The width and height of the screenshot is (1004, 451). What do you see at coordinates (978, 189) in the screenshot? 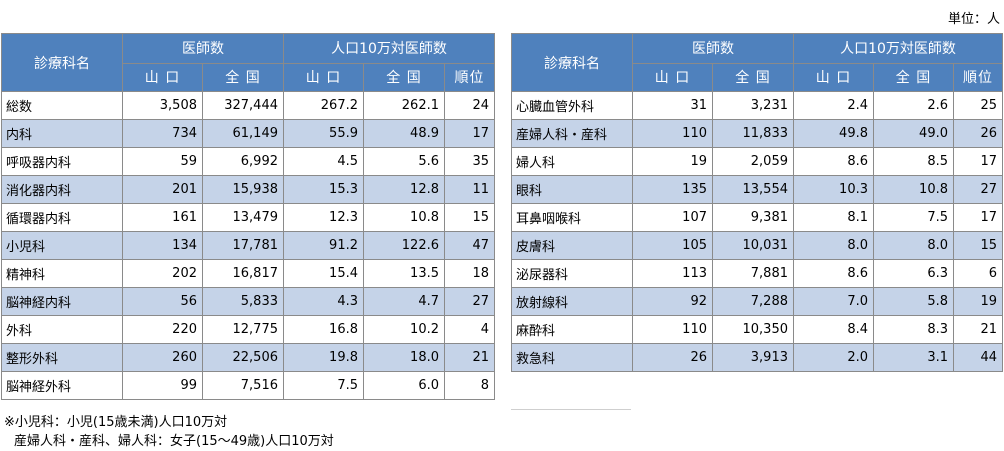
I see `rank-cell: 27` at bounding box center [978, 189].